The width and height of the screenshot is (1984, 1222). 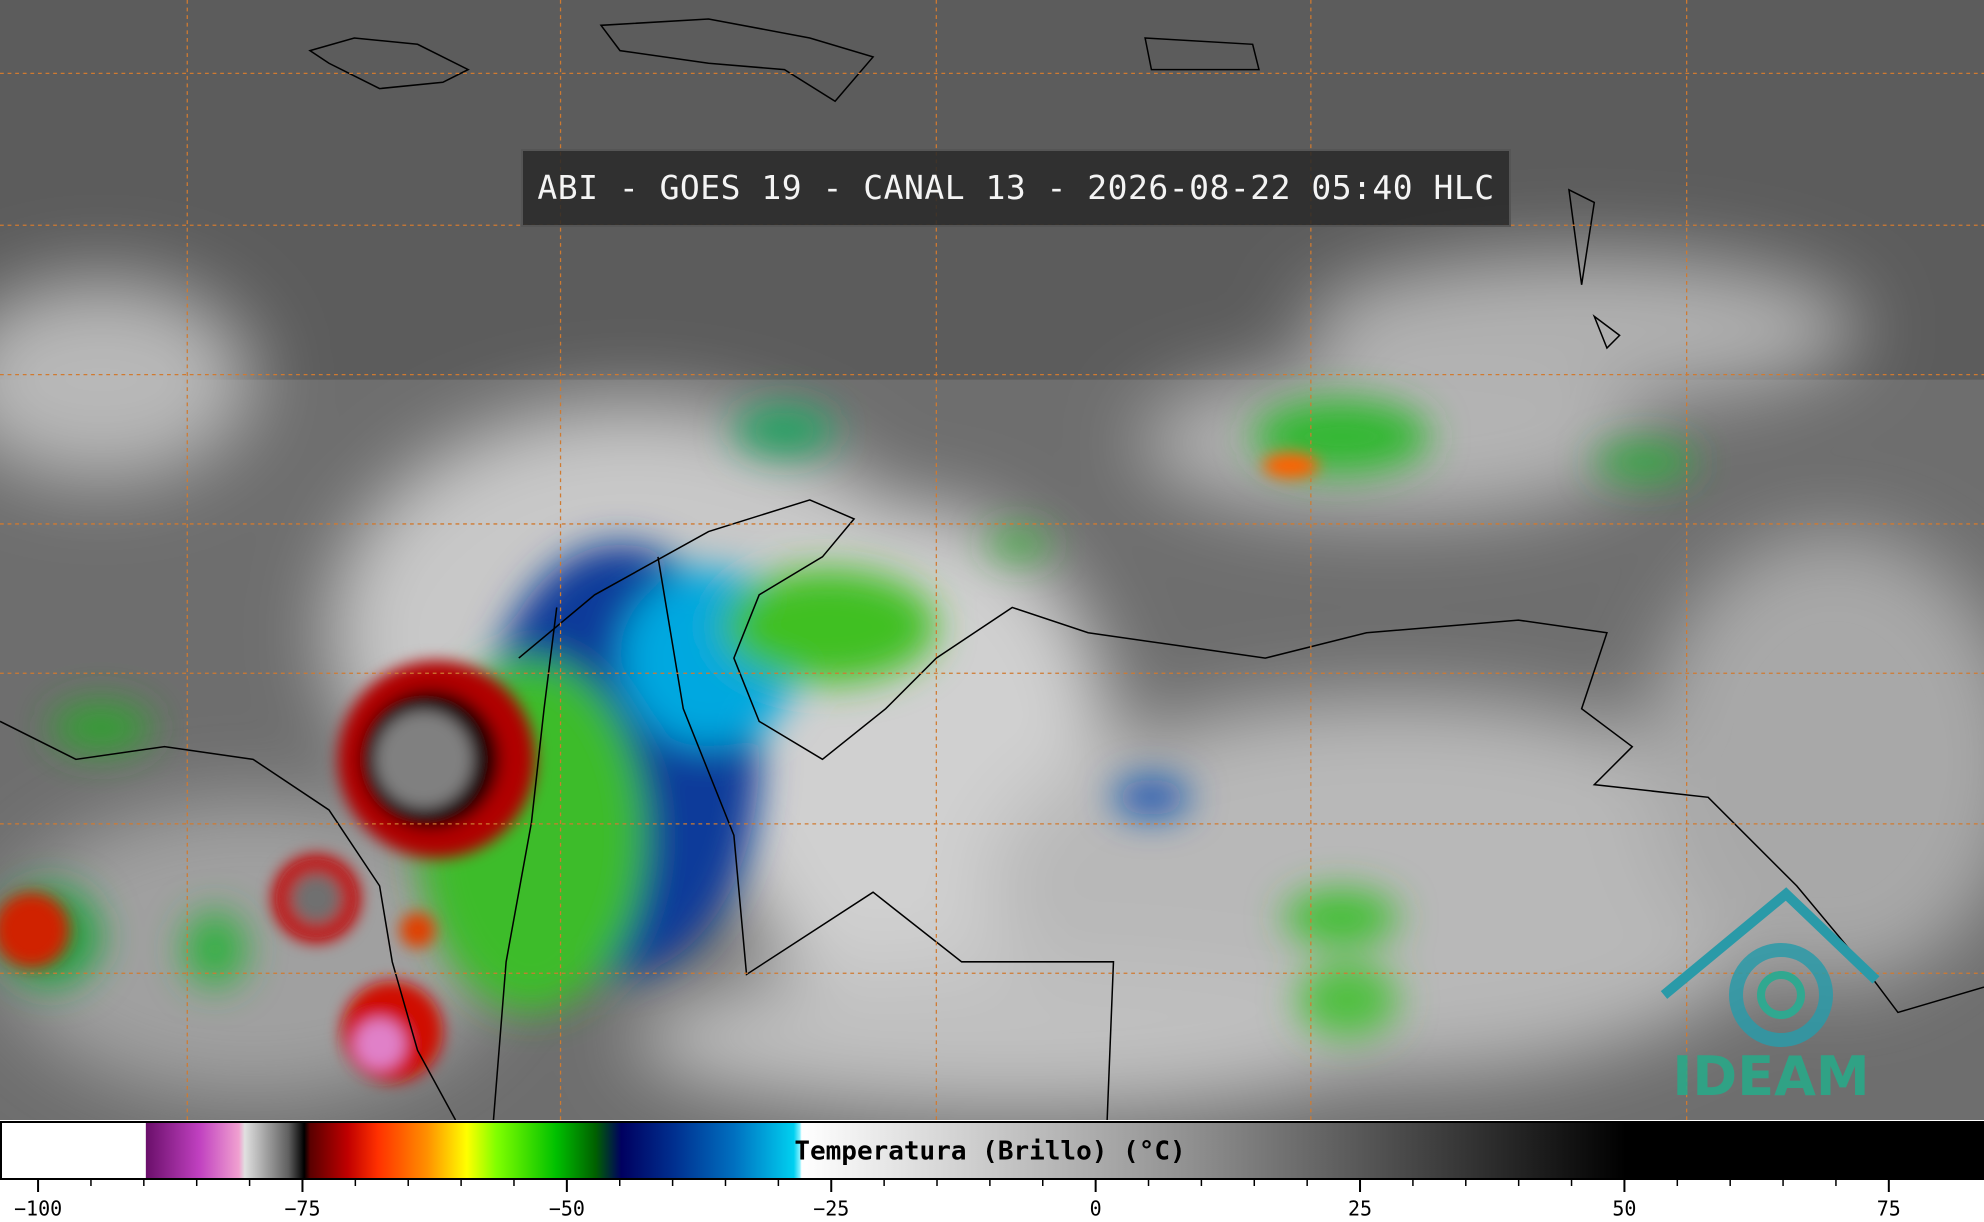 What do you see at coordinates (1770, 1076) in the screenshot?
I see `logo-text: IDEAM` at bounding box center [1770, 1076].